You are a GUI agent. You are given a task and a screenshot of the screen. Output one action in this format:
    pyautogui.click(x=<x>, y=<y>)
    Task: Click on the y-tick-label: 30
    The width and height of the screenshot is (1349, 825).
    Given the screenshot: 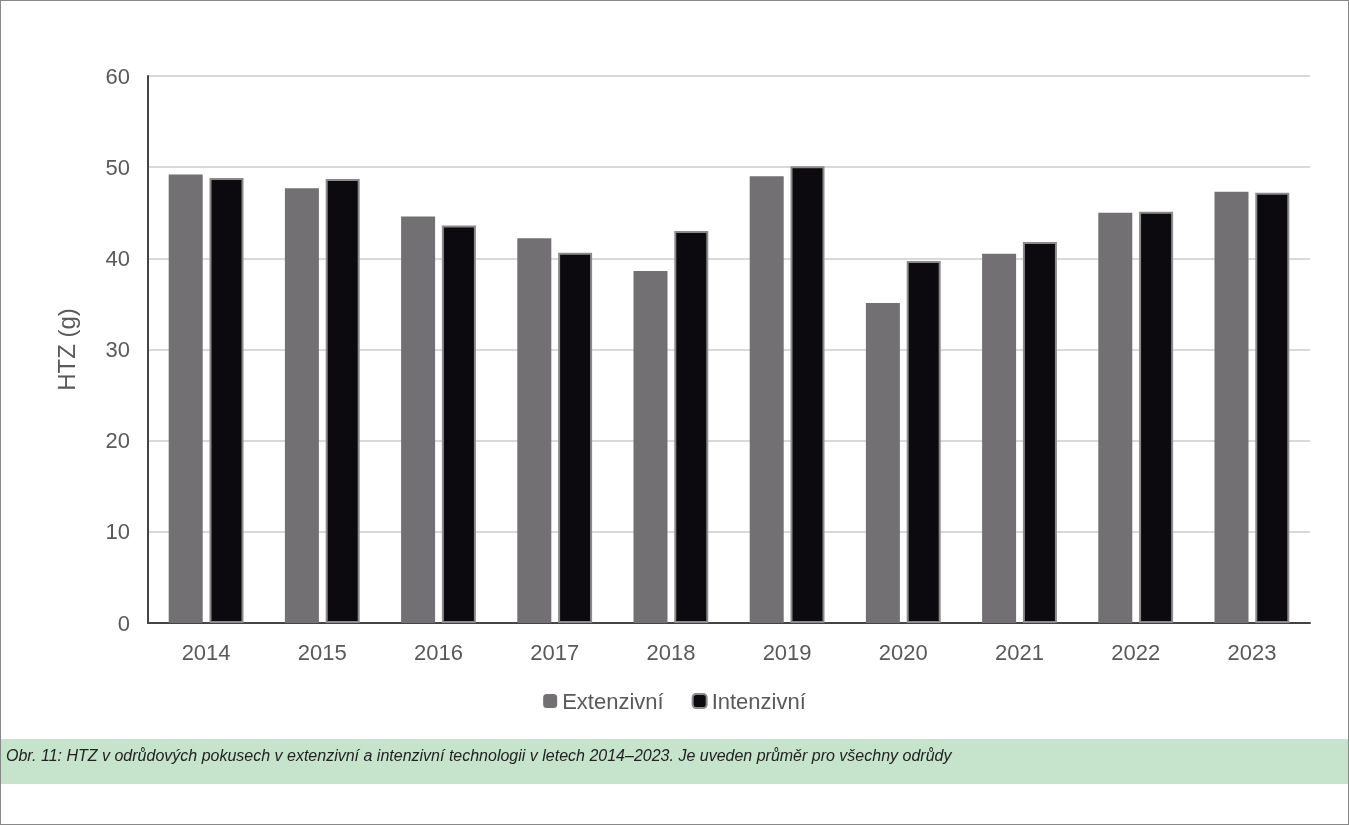 What is the action you would take?
    pyautogui.click(x=117, y=349)
    